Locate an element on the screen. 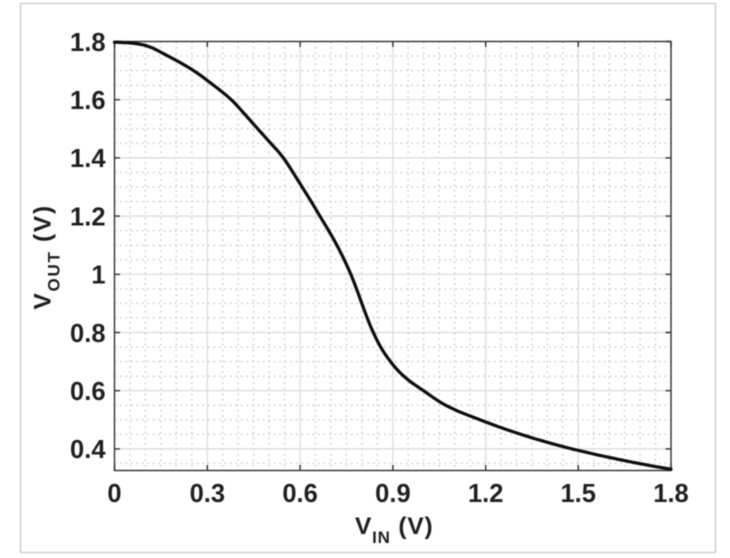  svg-text: 1.5 is located at coordinates (577, 494).